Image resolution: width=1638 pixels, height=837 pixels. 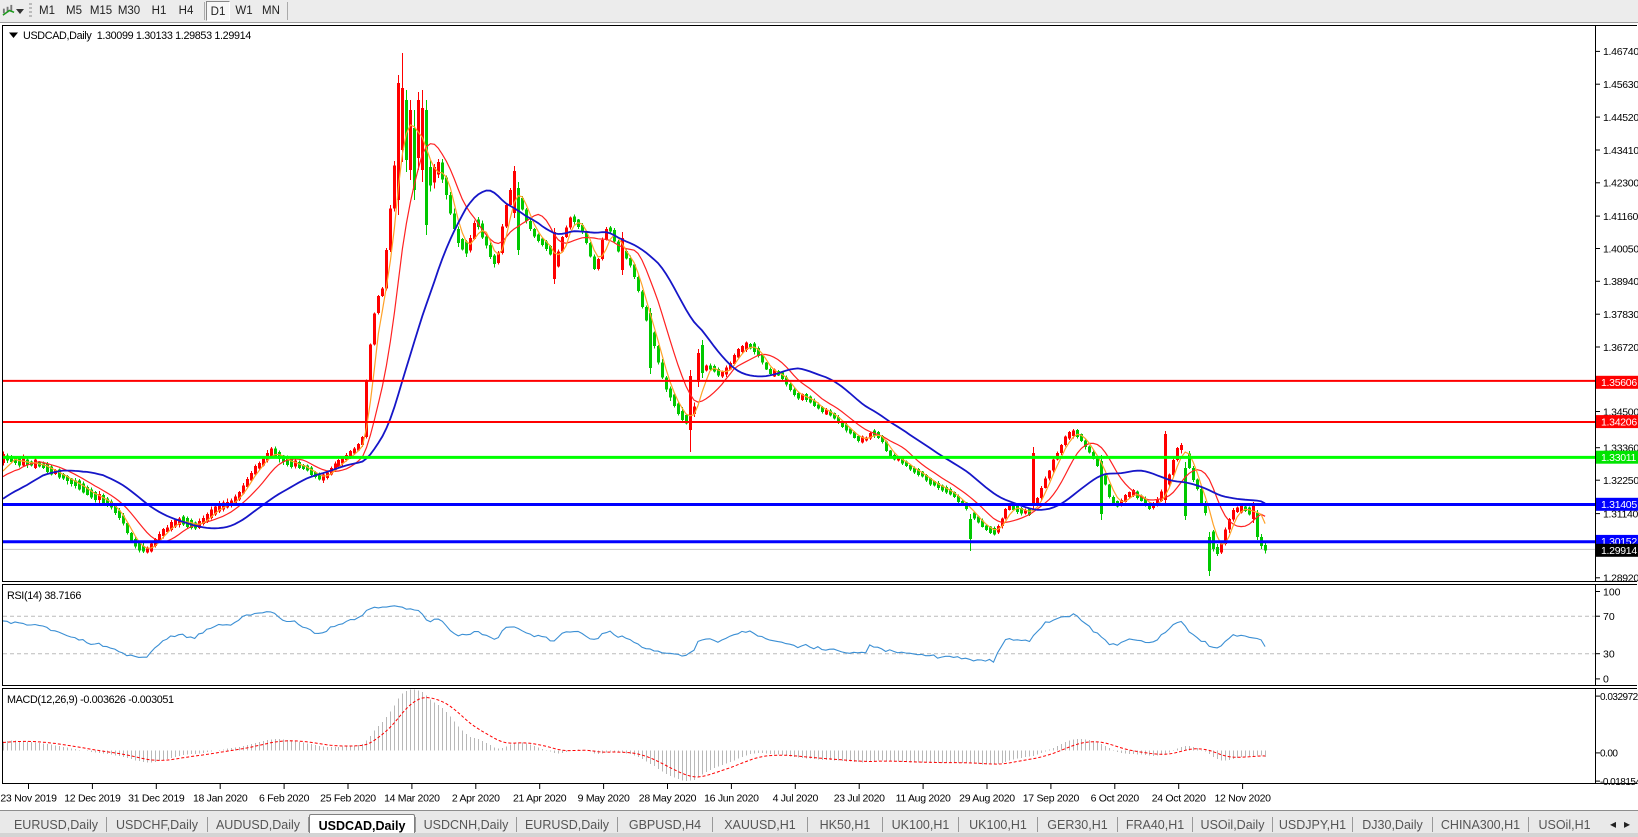 I want to click on svg-text: 1.40050, so click(x=1620, y=249).